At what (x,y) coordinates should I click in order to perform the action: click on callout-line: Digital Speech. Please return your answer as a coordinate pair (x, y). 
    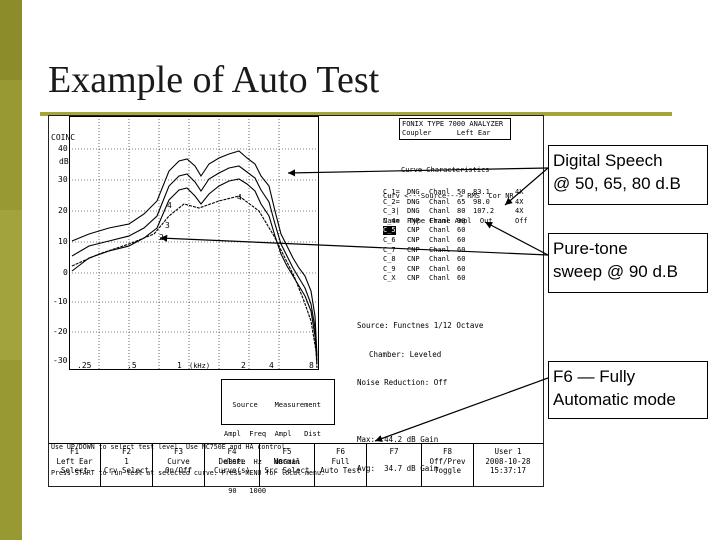
    Looking at the image, I should click on (608, 160).